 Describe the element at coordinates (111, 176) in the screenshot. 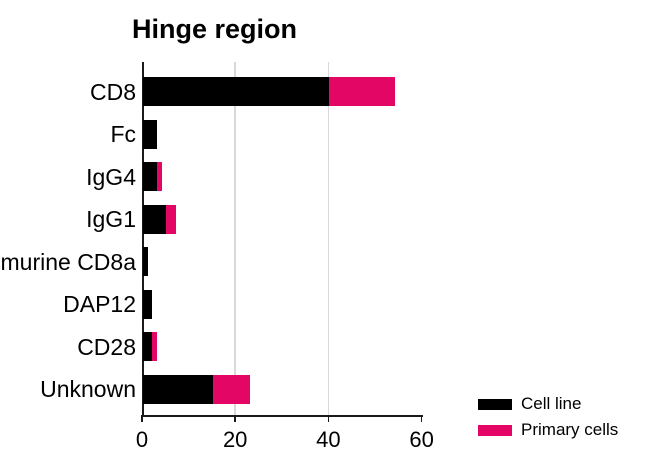

I see `category-label-igg4: IgG4` at that location.